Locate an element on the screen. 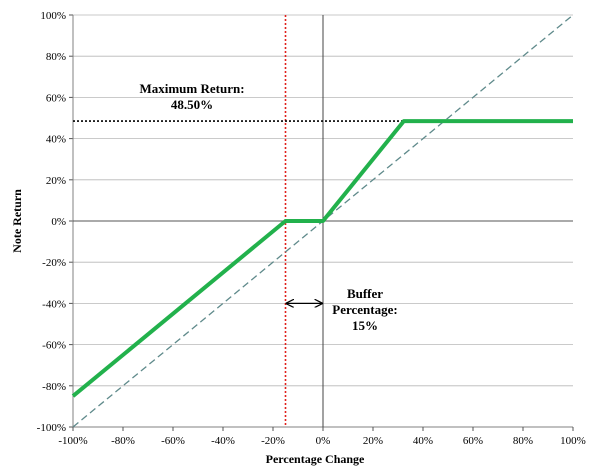  y-tick-label: -60% is located at coordinates (54, 346).